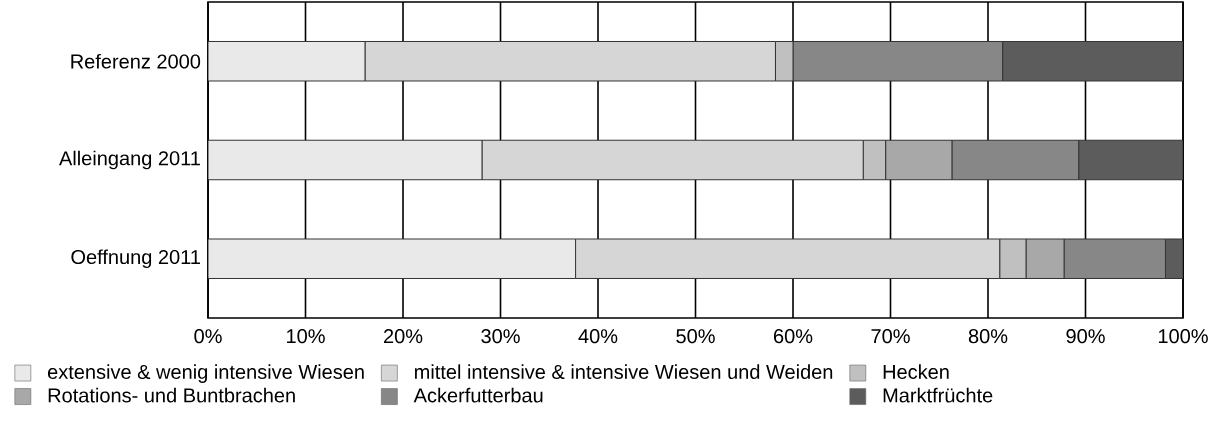 The width and height of the screenshot is (1231, 432). I want to click on legend-label: Ackerfutterbau, so click(478, 395).